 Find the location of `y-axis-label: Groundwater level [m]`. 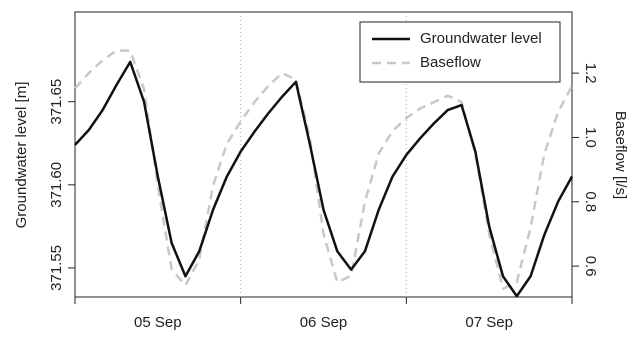

y-axis-label: Groundwater level [m] is located at coordinates (21, 155).